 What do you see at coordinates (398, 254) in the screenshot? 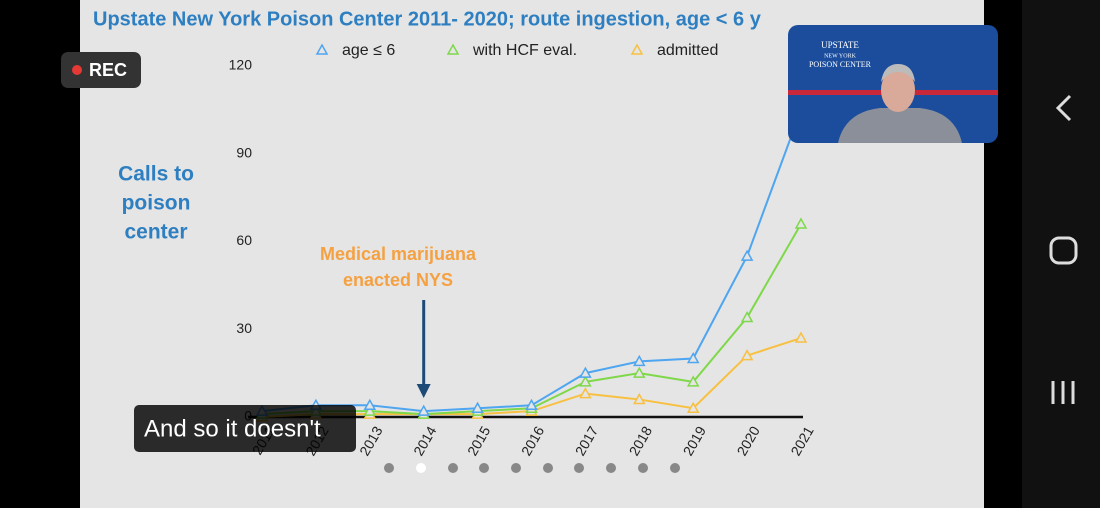
I see `annotation: Medical marijuana` at bounding box center [398, 254].